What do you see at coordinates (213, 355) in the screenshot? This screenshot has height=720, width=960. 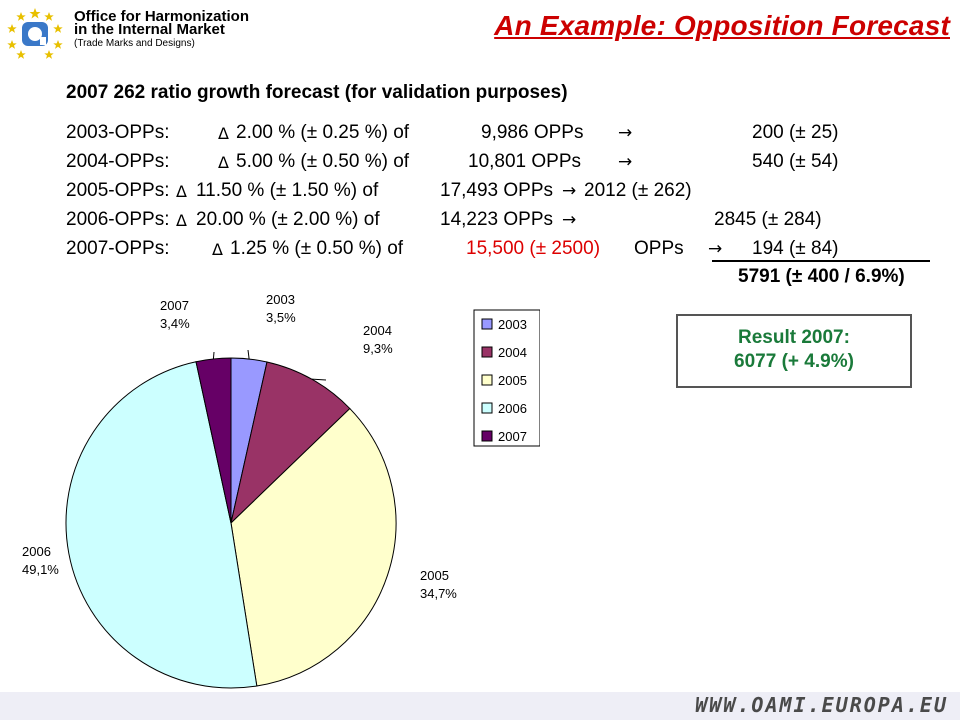 I see `leader-line-2007` at bounding box center [213, 355].